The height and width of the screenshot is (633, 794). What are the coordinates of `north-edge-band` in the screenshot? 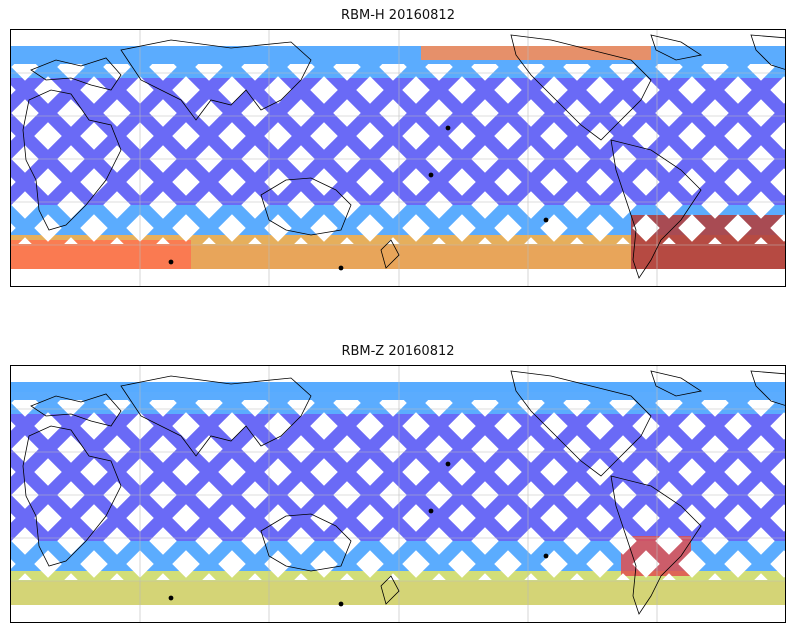 It's located at (398, 387).